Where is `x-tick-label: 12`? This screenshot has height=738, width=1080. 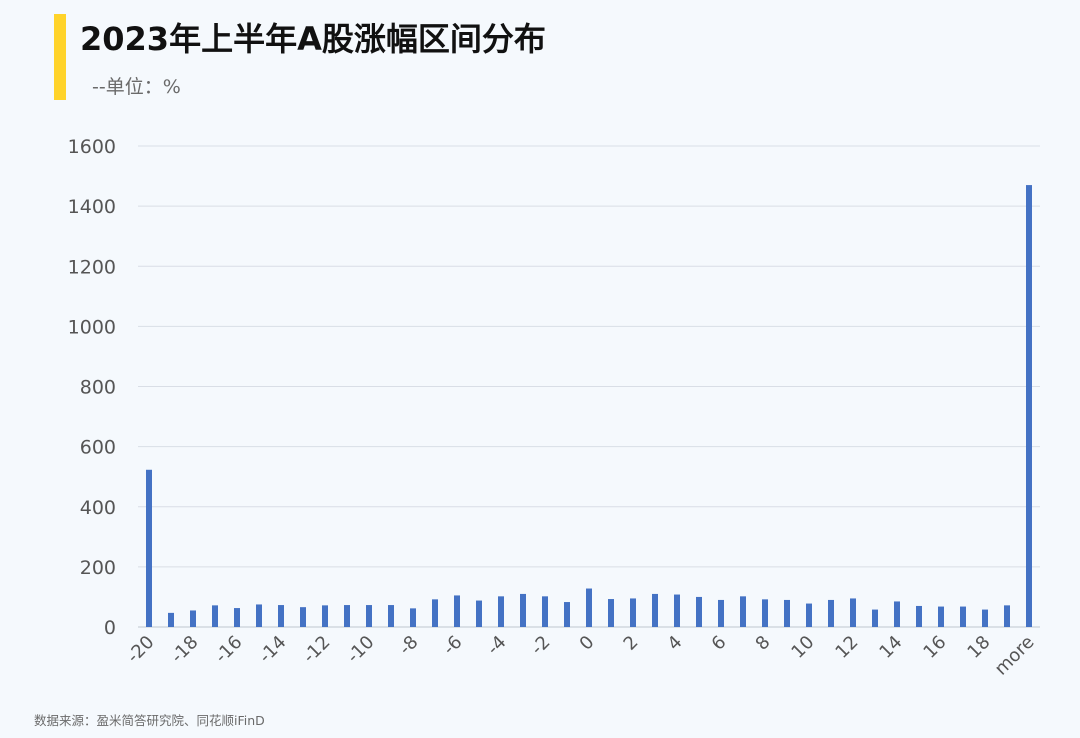 x-tick-label: 12 is located at coordinates (846, 647).